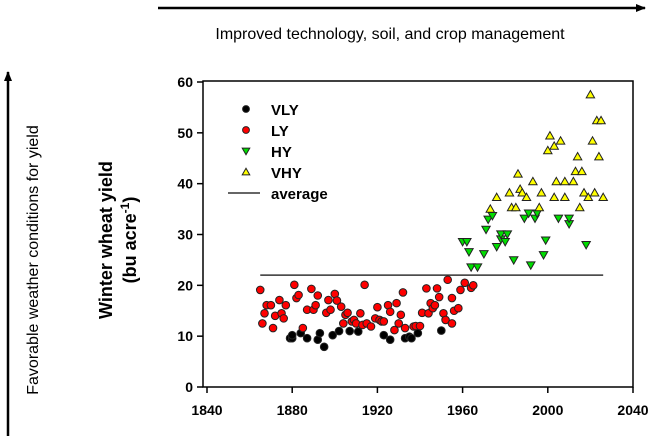  Describe the element at coordinates (292, 410) in the screenshot. I see `x-tick-label: 1880` at that location.